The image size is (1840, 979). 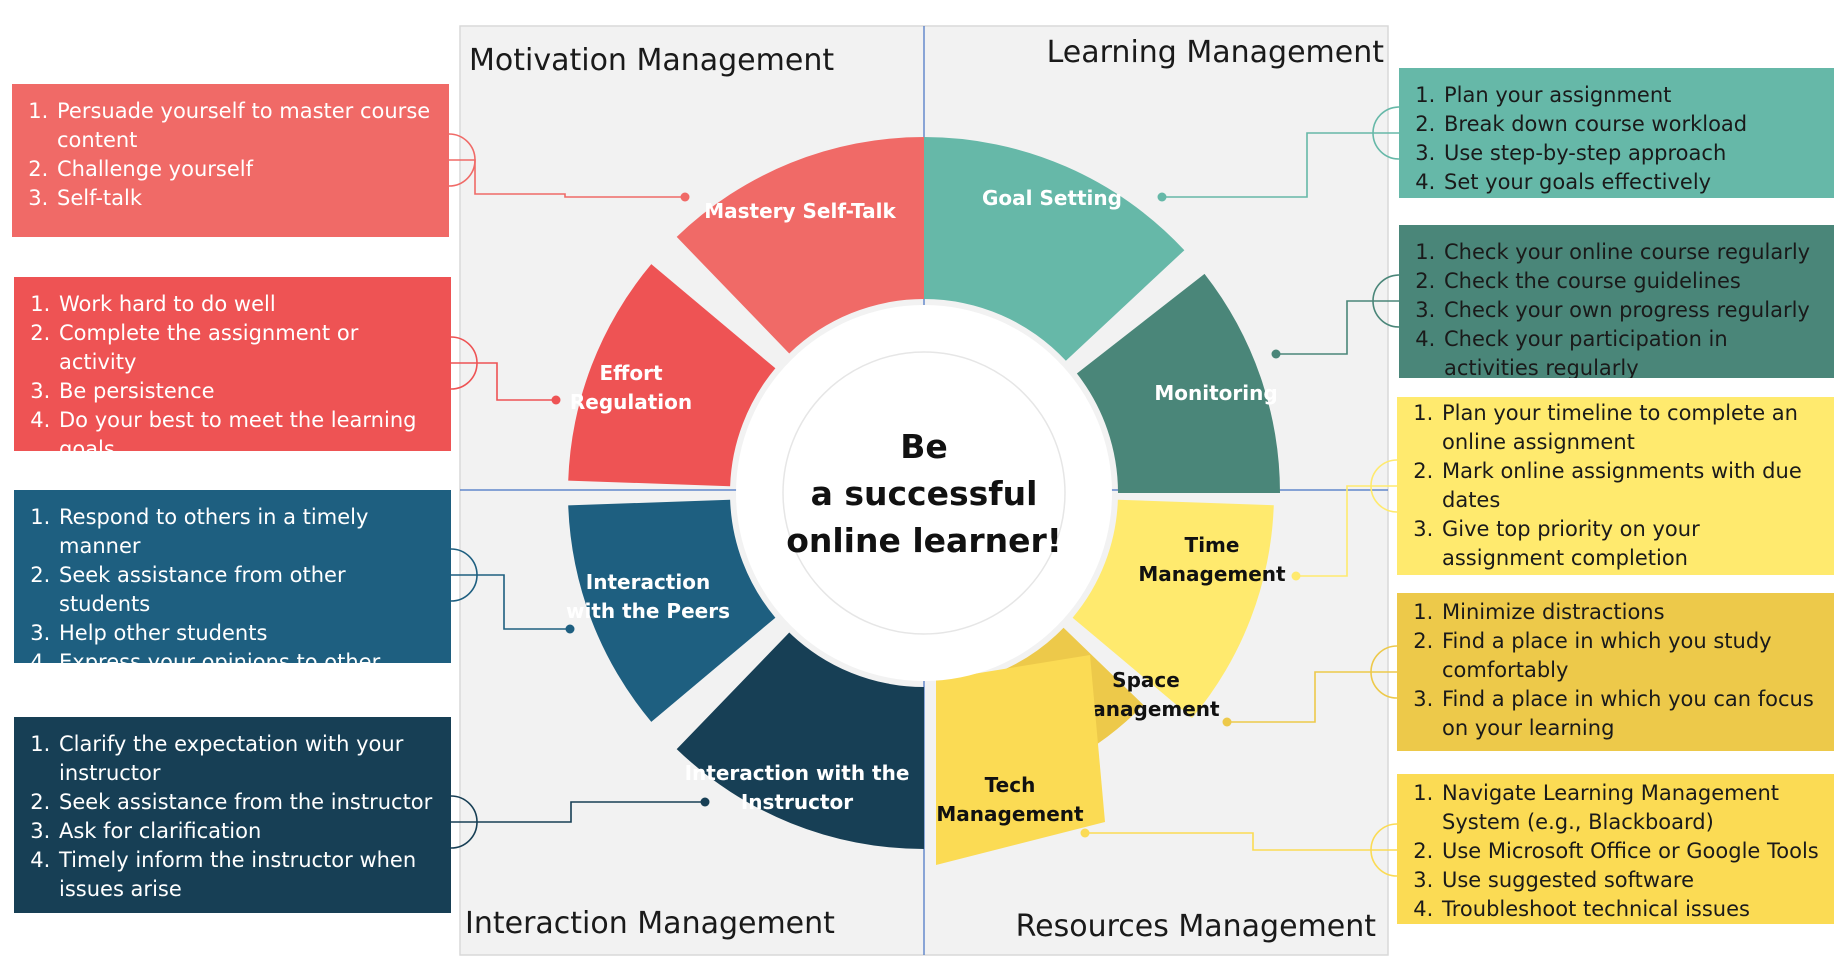 I want to click on segment-mastery: Mastery Self-Talk, so click(x=800, y=245).